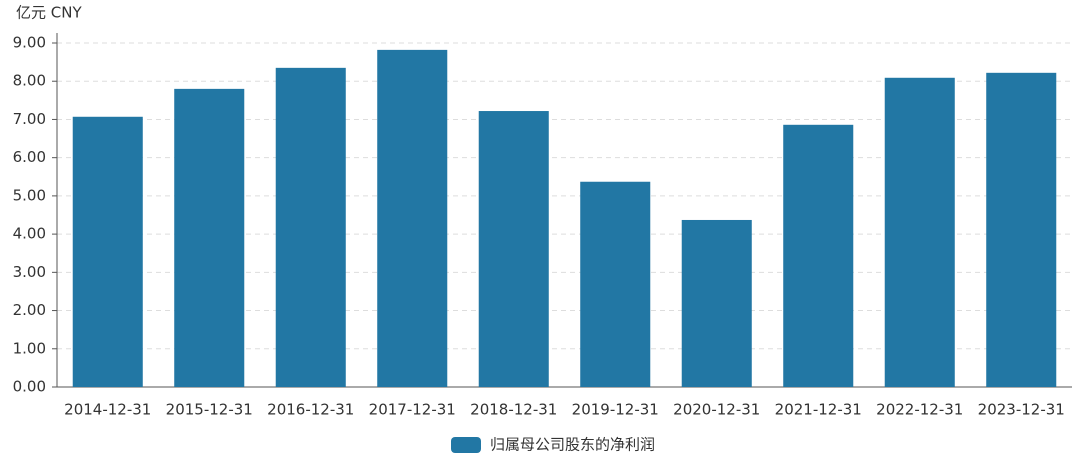 Image resolution: width=1080 pixels, height=458 pixels. I want to click on y-tick-label: 9.00, so click(29, 43).